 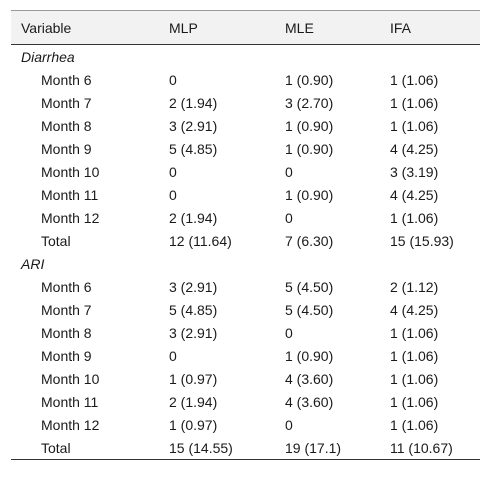 I want to click on table-row: Month 9 5 (4.85) 1 (0.90) 4 (4.25), so click(x=245, y=148).